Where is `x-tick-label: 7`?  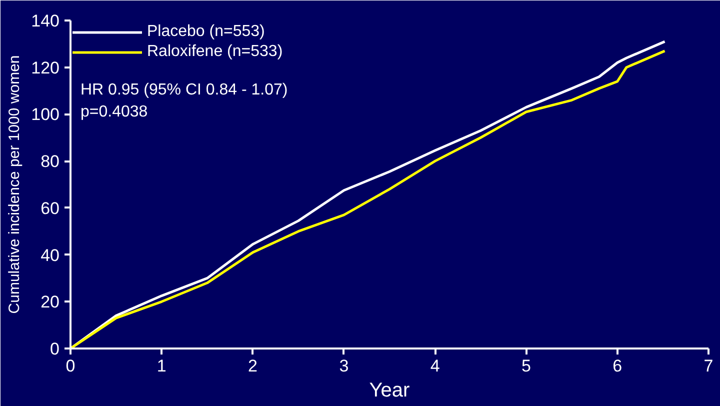 x-tick-label: 7 is located at coordinates (709, 366).